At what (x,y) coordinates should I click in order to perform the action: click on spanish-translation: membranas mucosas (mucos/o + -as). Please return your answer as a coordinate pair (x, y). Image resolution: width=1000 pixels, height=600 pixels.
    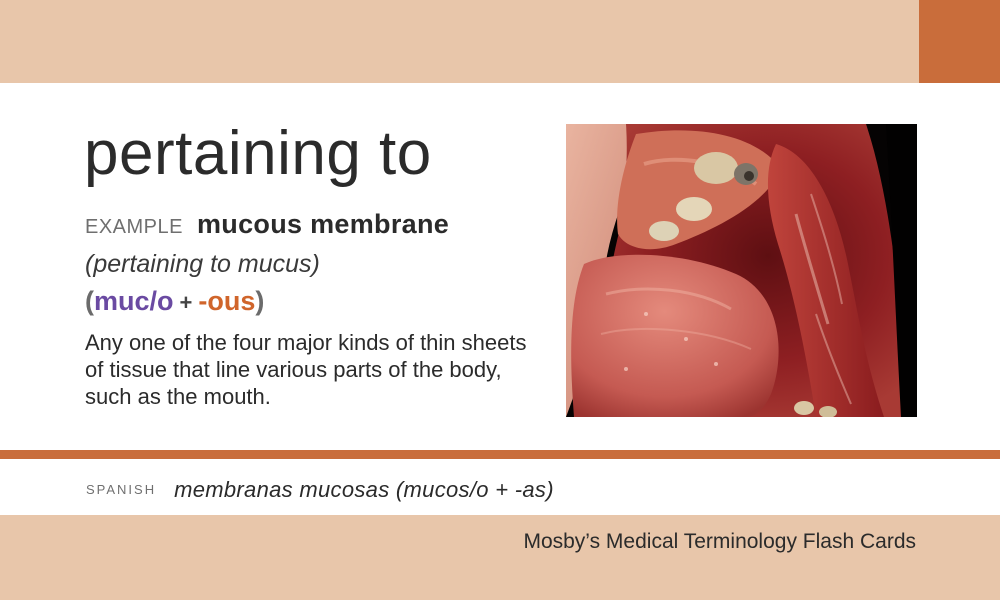
    Looking at the image, I should click on (364, 489).